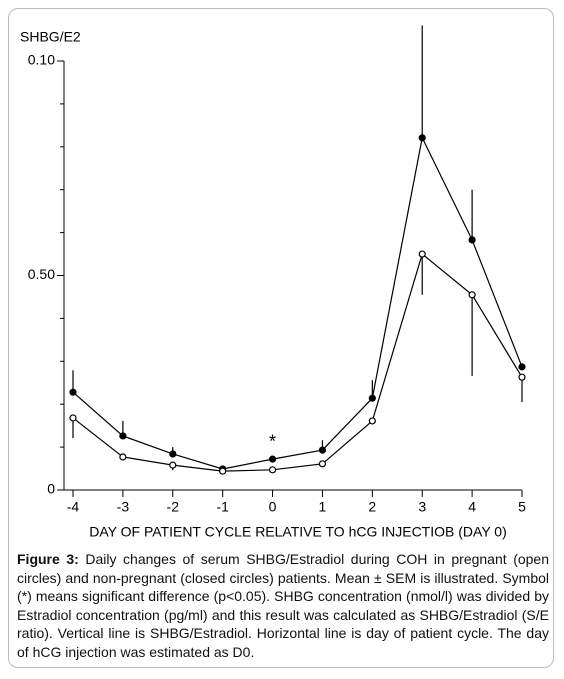  What do you see at coordinates (51, 489) in the screenshot?
I see `y-tick-label: 0` at bounding box center [51, 489].